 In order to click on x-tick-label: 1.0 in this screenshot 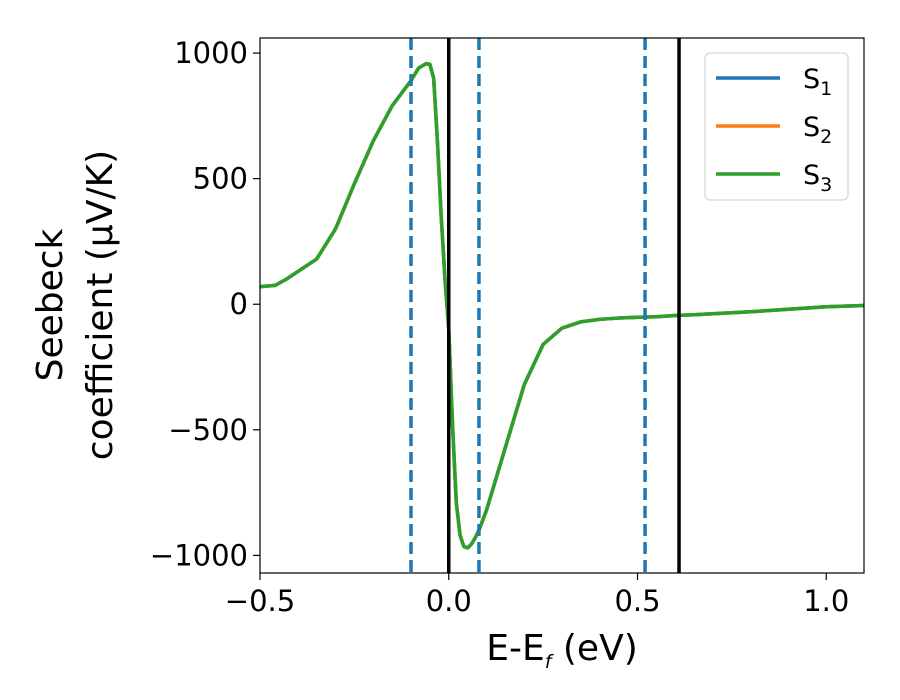, I will do `click(826, 601)`.